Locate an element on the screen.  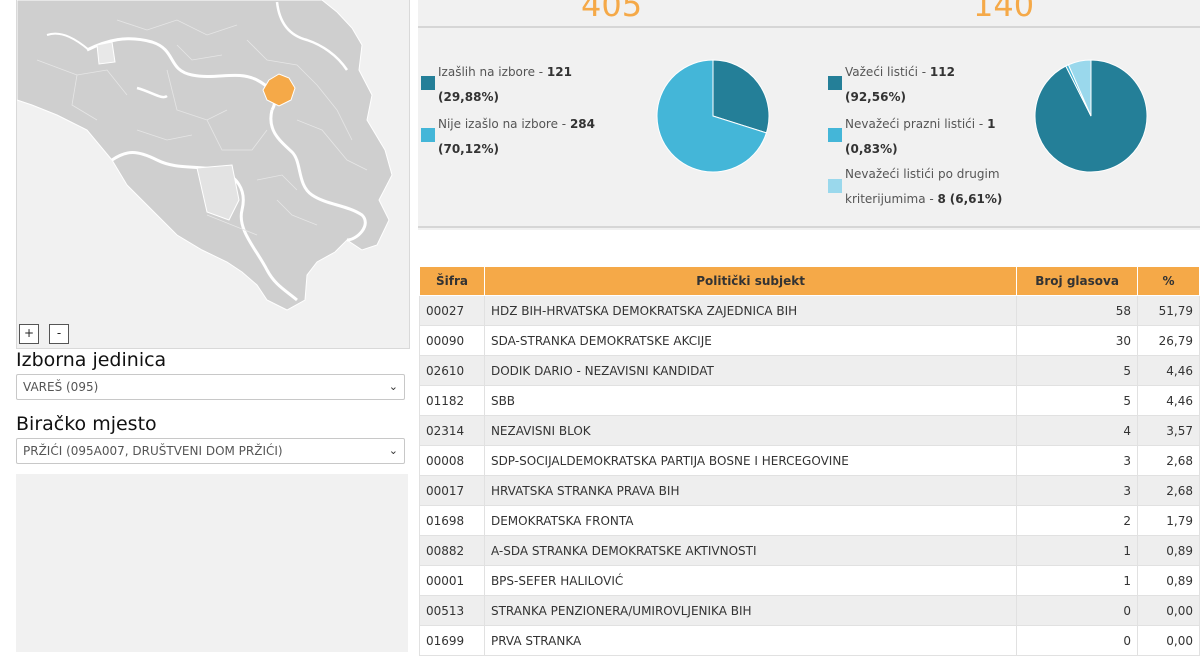
cell-code: 01699 is located at coordinates (452, 640).